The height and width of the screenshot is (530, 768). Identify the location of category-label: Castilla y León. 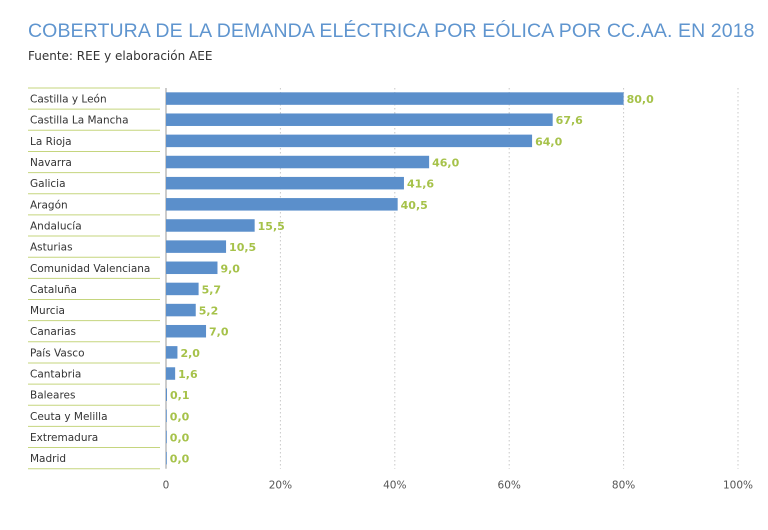
(68, 100).